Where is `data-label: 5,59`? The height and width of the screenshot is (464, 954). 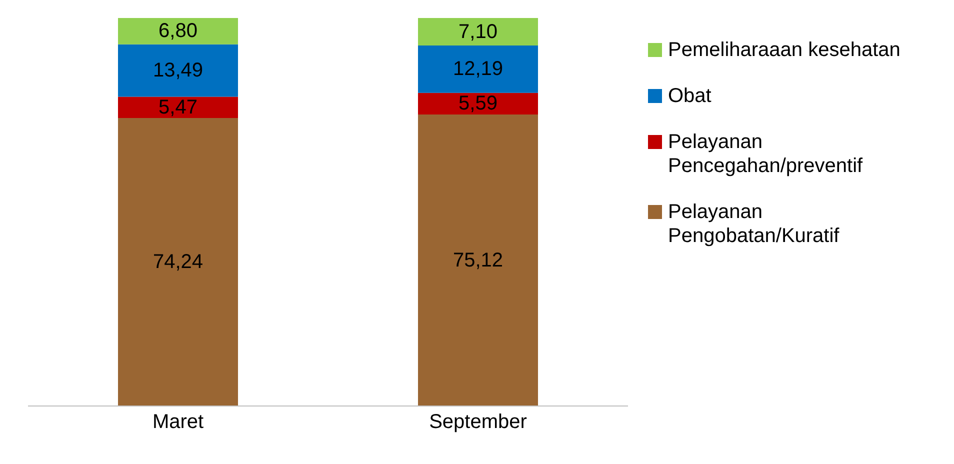 data-label: 5,59 is located at coordinates (478, 103).